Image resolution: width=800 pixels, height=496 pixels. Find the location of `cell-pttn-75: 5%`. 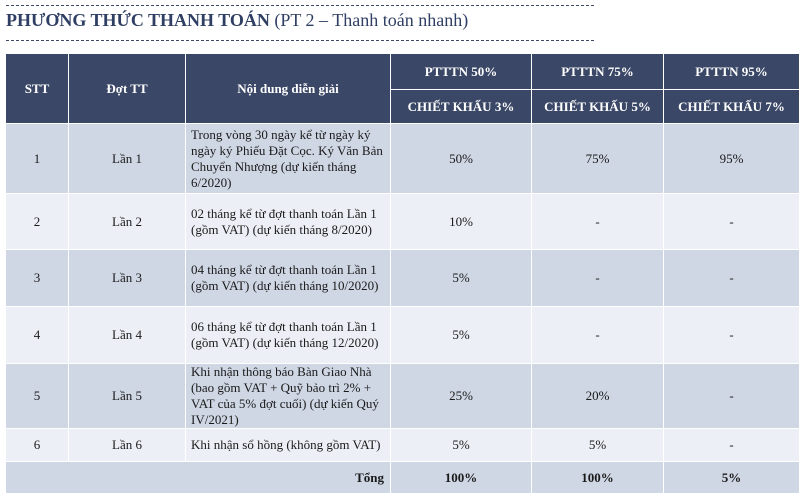

cell-pttn-75: 5% is located at coordinates (597, 445).